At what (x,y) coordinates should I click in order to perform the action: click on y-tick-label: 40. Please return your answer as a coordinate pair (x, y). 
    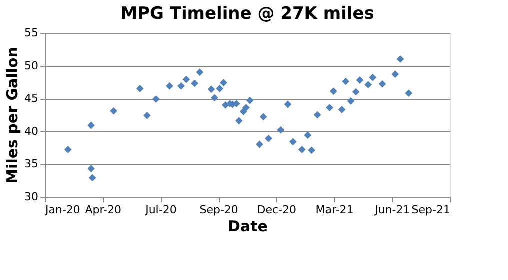
    Looking at the image, I should click on (31, 131).